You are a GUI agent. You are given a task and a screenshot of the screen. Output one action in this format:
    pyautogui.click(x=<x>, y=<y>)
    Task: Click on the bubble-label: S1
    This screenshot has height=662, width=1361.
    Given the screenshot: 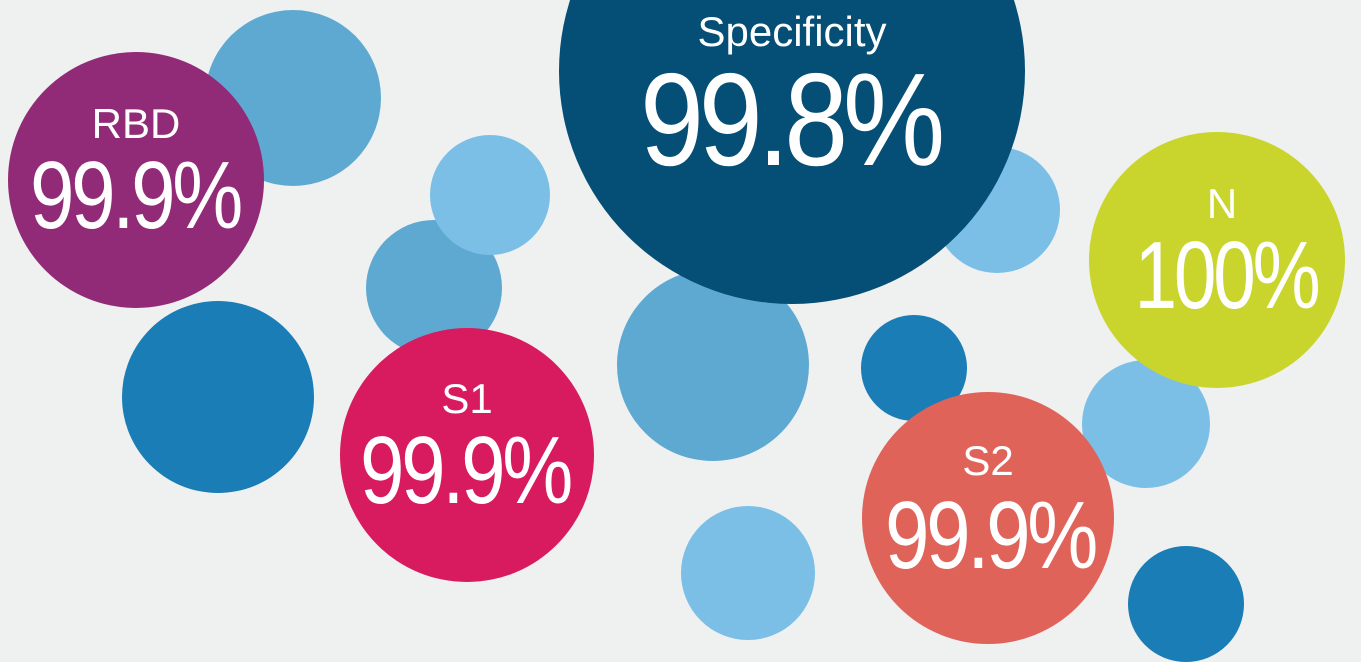 What is the action you would take?
    pyautogui.click(x=466, y=398)
    